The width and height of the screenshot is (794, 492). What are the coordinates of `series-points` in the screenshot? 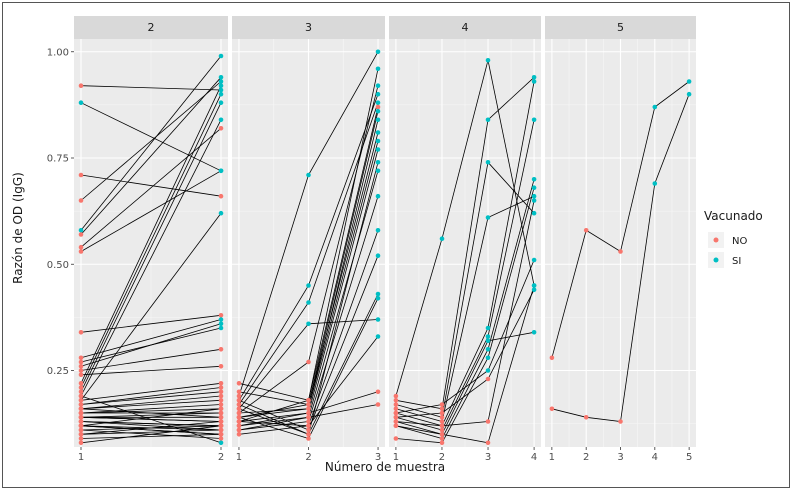 It's located at (308, 245).